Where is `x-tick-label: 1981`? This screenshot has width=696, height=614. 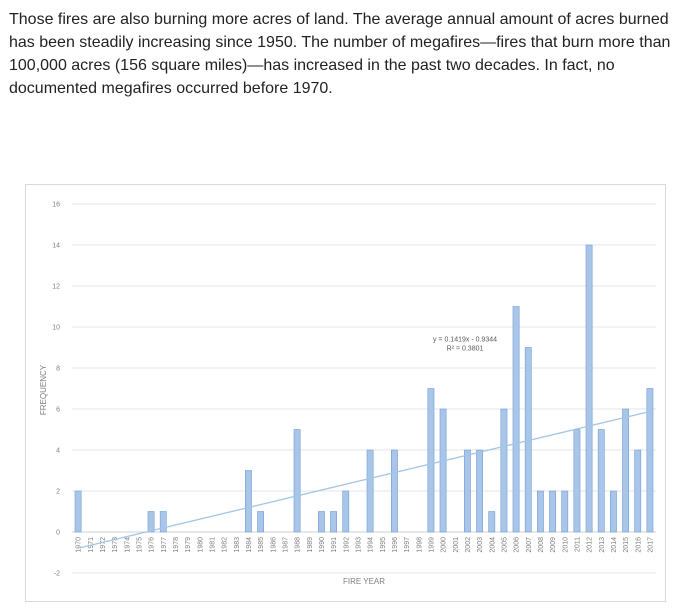
x-tick-label: 1981 is located at coordinates (212, 545).